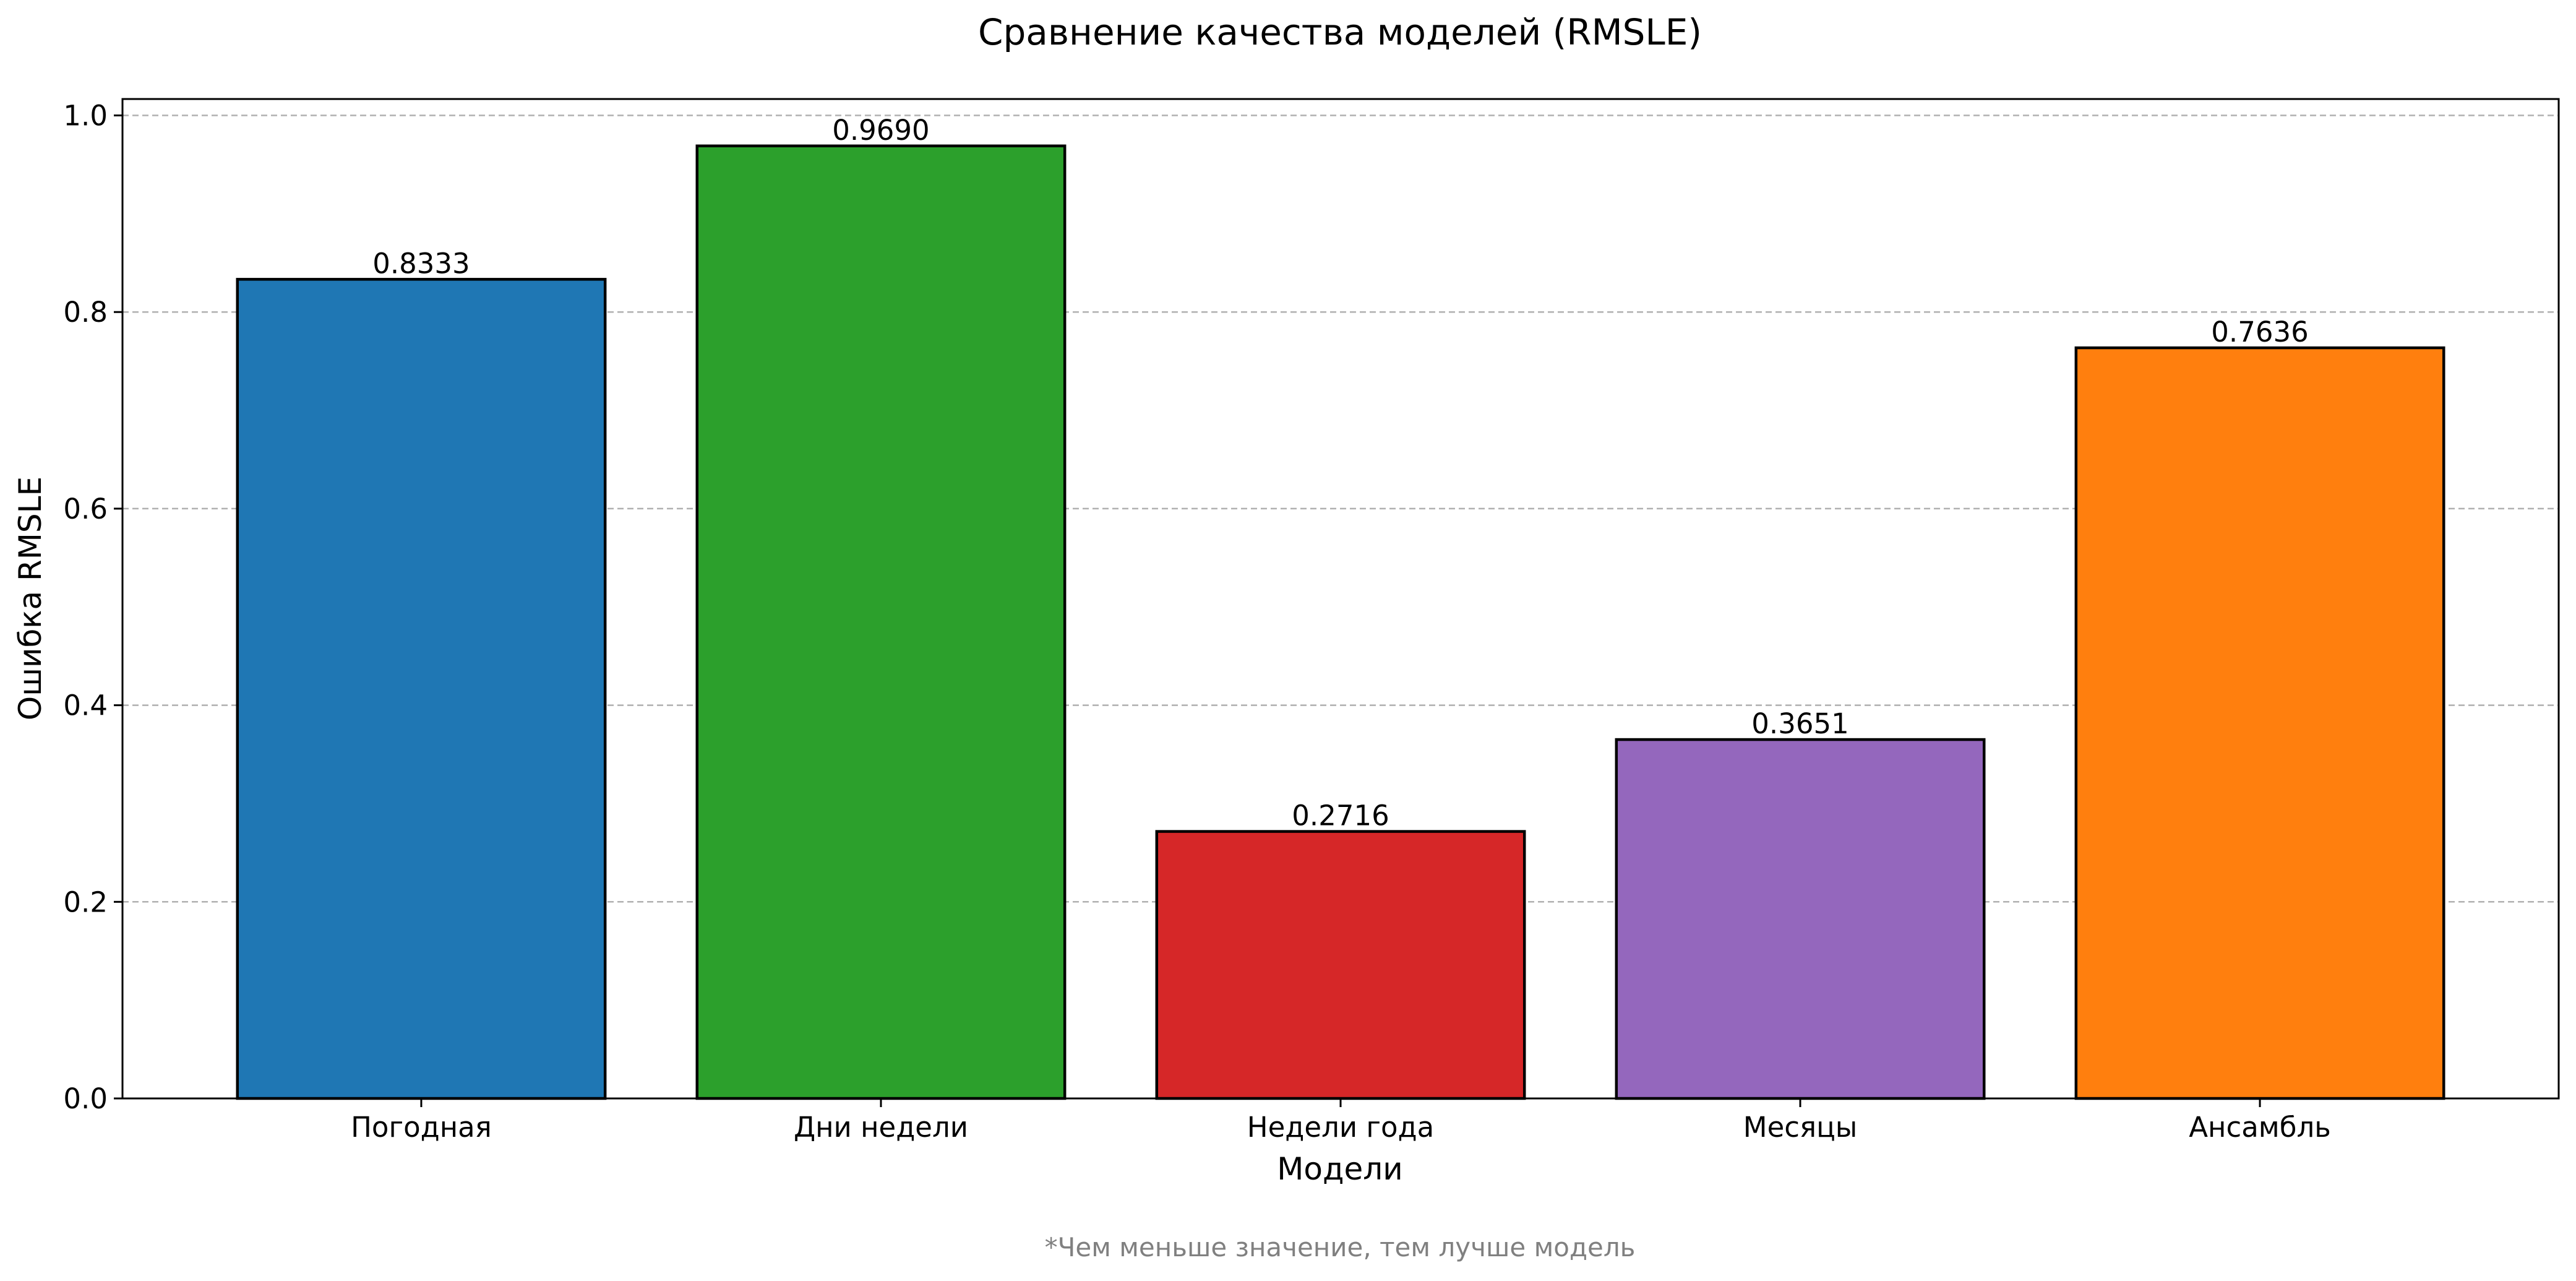 The image size is (2576, 1281). I want to click on x-tick-label: Месяцы, so click(1800, 1127).